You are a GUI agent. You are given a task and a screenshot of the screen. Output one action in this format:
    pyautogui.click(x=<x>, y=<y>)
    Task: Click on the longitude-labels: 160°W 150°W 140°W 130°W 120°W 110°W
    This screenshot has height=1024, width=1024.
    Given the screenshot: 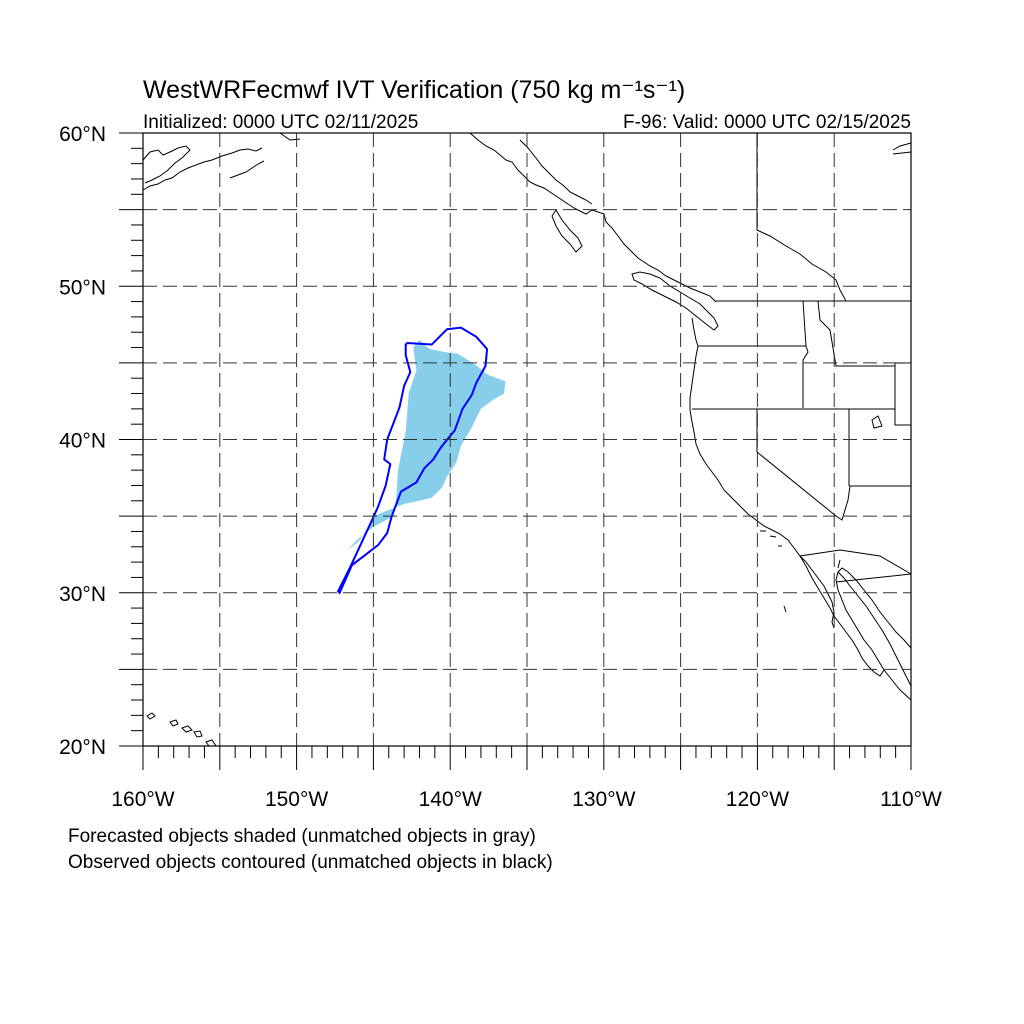 What is the action you would take?
    pyautogui.click(x=526, y=799)
    